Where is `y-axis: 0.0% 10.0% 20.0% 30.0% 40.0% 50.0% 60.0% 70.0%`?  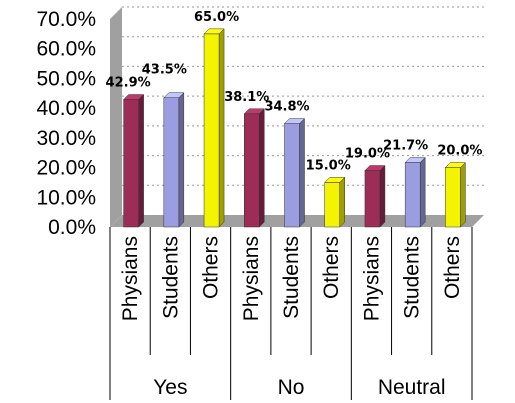
y-axis: 0.0% 10.0% 20.0% 30.0% 40.0% 50.0% 60.0% 70.0% is located at coordinates (66, 123).